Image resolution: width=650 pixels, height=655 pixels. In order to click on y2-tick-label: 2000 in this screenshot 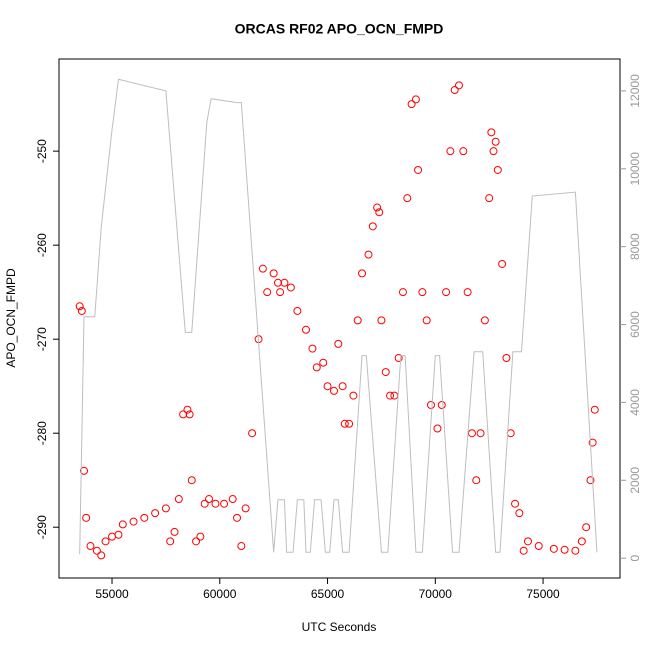, I will do `click(635, 480)`.